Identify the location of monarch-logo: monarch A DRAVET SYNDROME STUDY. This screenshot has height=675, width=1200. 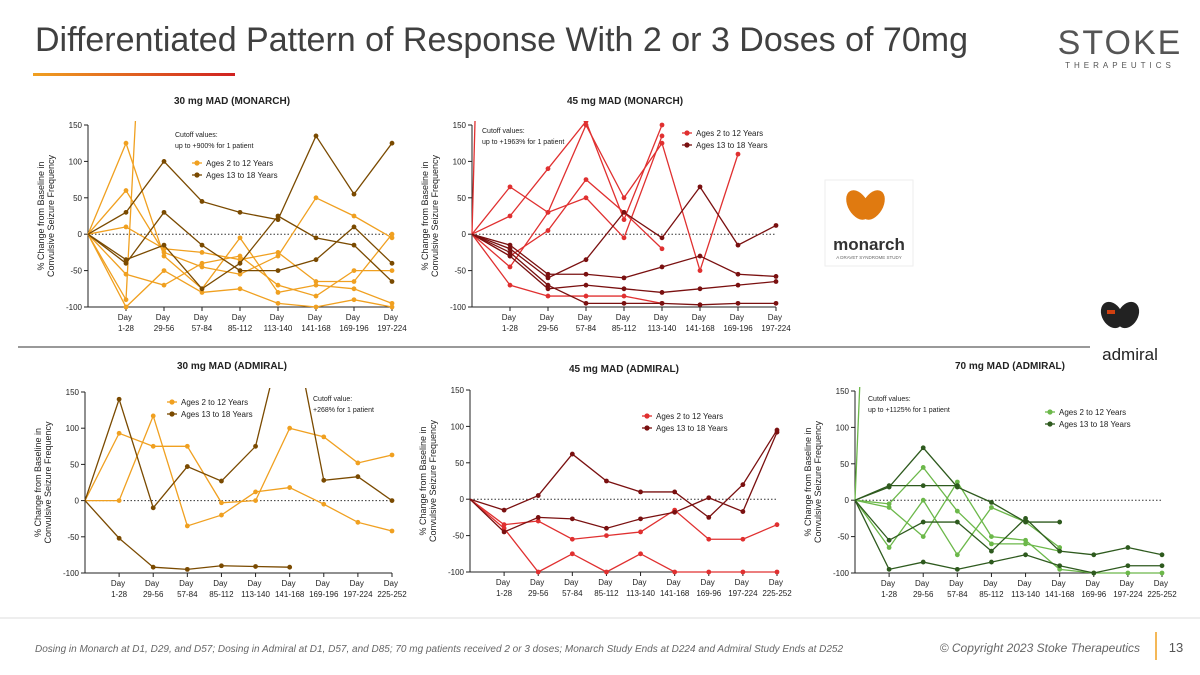
(869, 223).